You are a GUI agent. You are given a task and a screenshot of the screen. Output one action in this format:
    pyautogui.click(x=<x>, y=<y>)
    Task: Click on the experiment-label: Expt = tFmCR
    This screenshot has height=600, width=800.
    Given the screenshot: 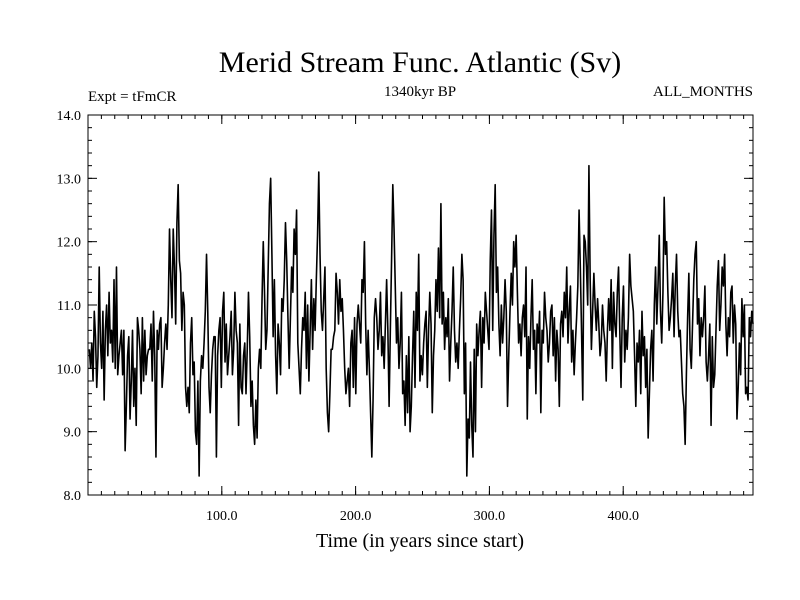 What is the action you would take?
    pyautogui.click(x=132, y=97)
    